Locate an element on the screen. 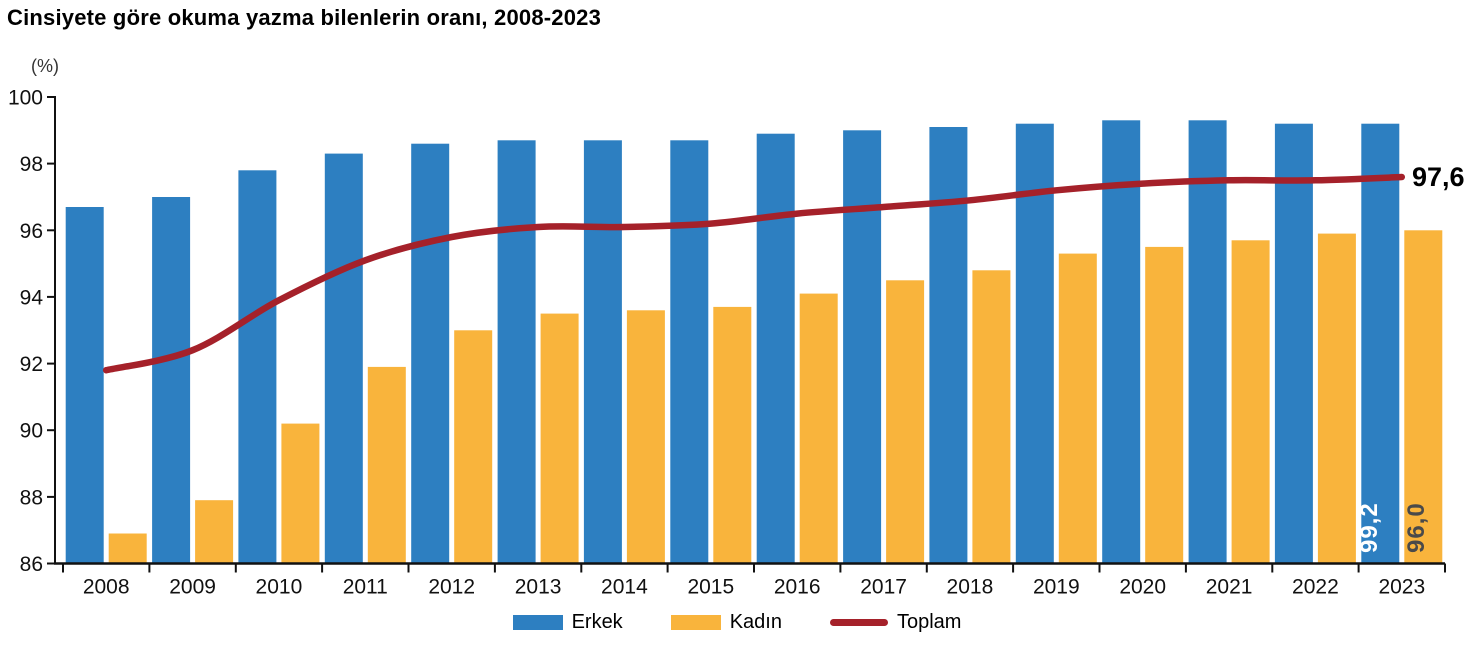 This screenshot has height=648, width=1474. bar-erkek-2014 is located at coordinates (602, 352).